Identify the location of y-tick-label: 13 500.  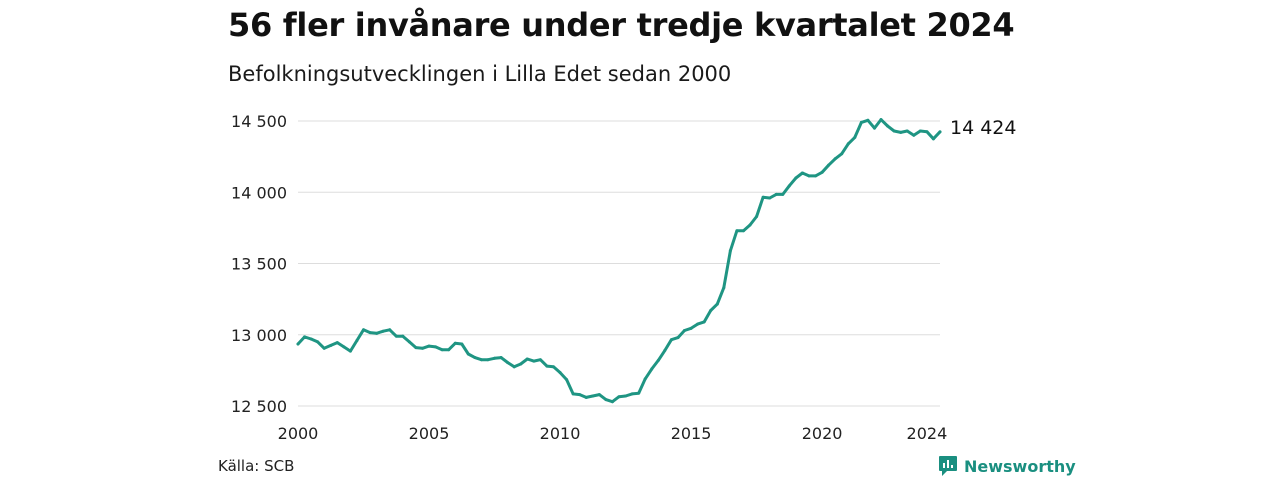
(259, 264).